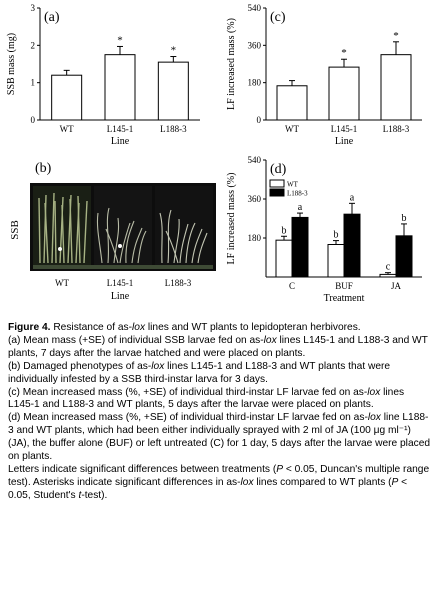 The width and height of the screenshot is (439, 594). Describe the element at coordinates (120, 283) in the screenshot. I see `panel-b-tick-label-l145: L145-1` at that location.